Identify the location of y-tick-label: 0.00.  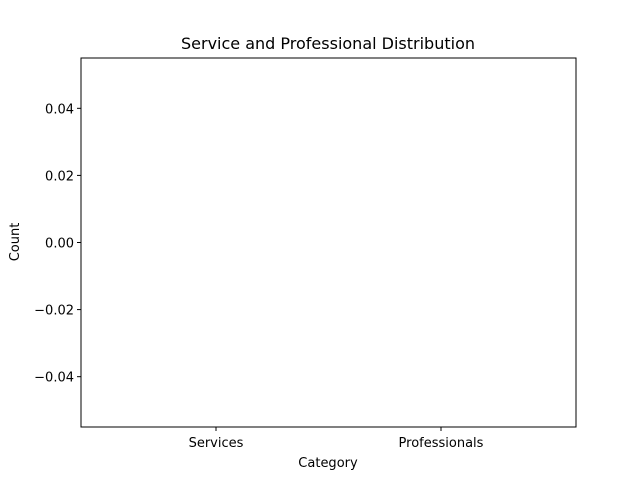
(59, 244).